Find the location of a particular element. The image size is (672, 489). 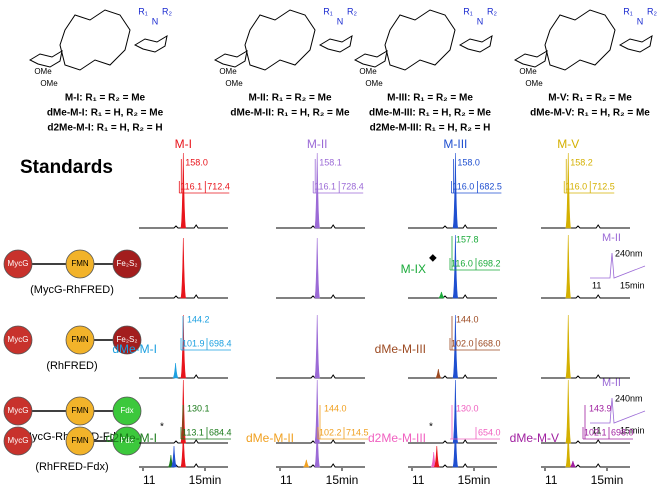

compound-peak-label: dMe-M-III is located at coordinates (400, 349).